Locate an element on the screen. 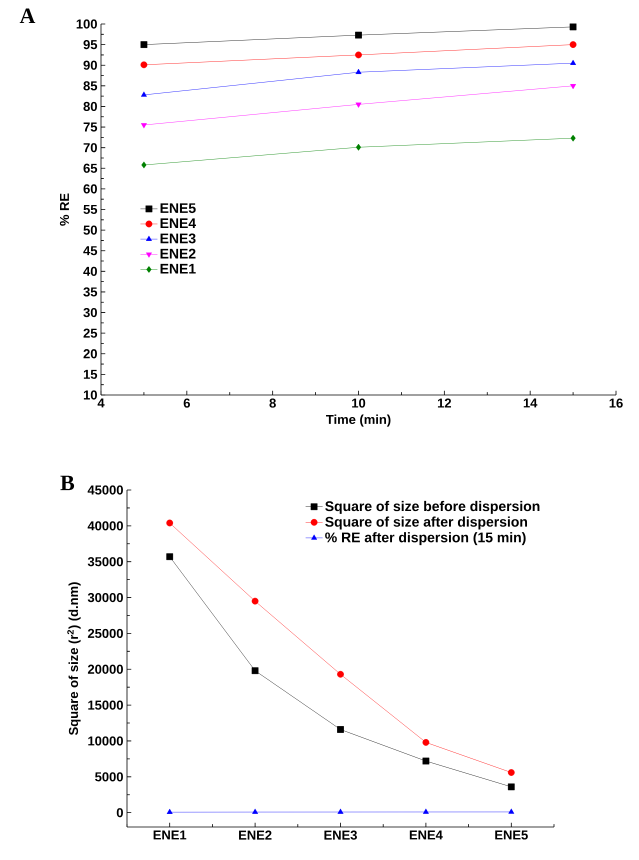 This screenshot has height=860, width=639. y-tick-label: 20 is located at coordinates (90, 353).